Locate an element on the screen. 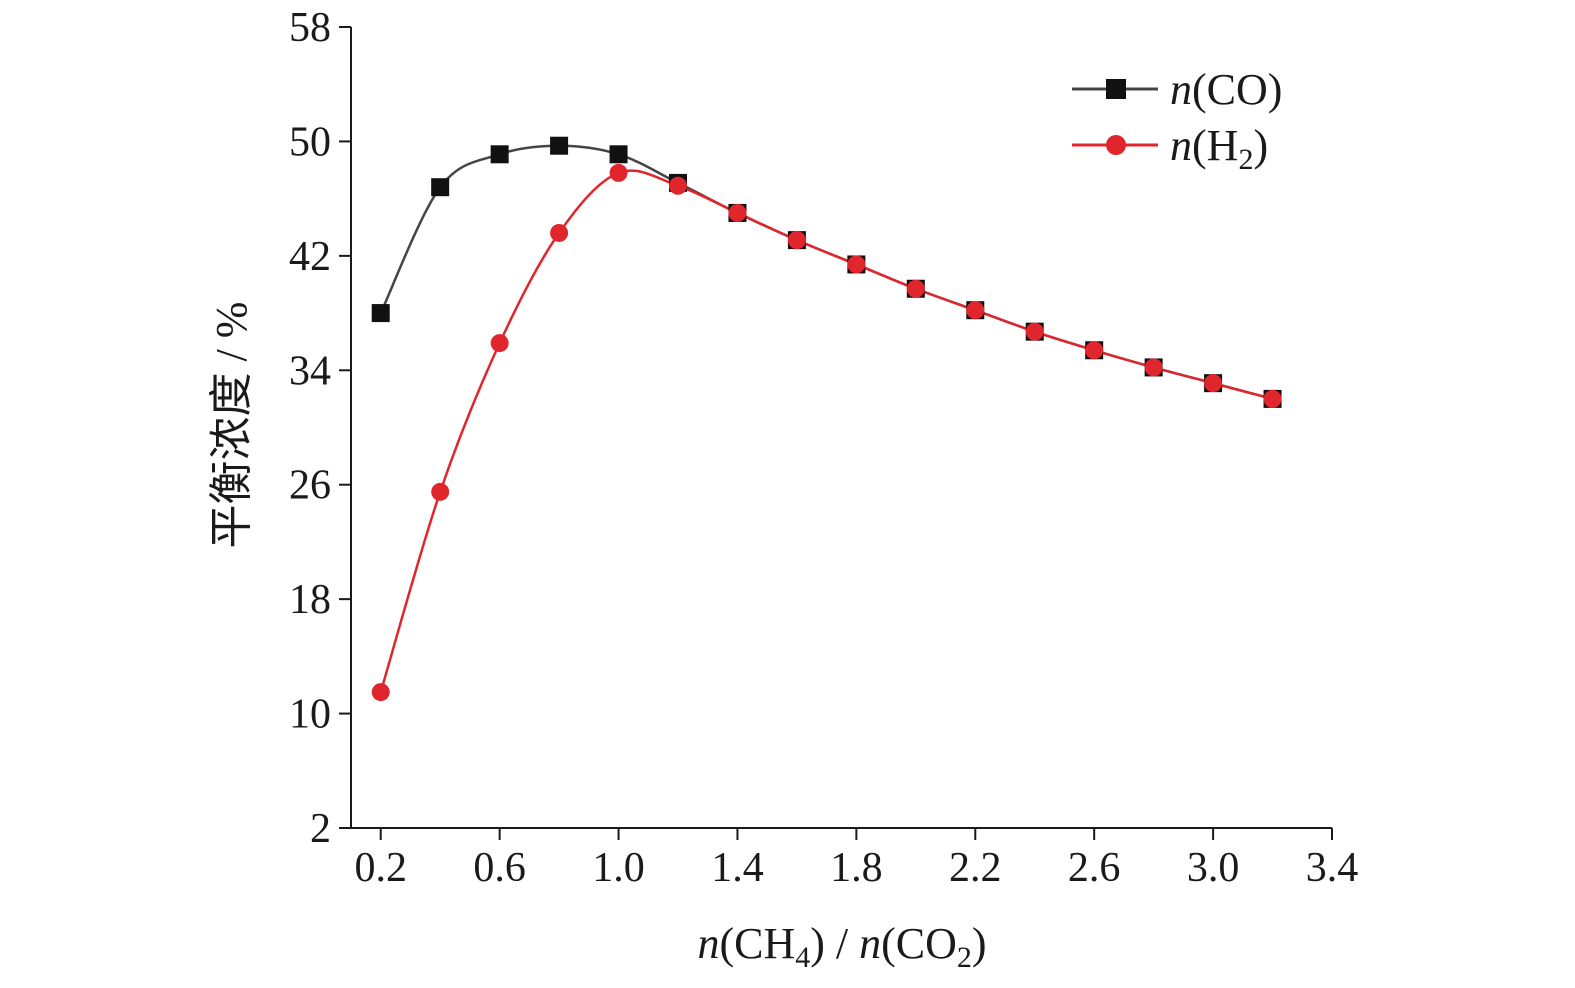  x-tick-label: 2.6 is located at coordinates (1094, 868).